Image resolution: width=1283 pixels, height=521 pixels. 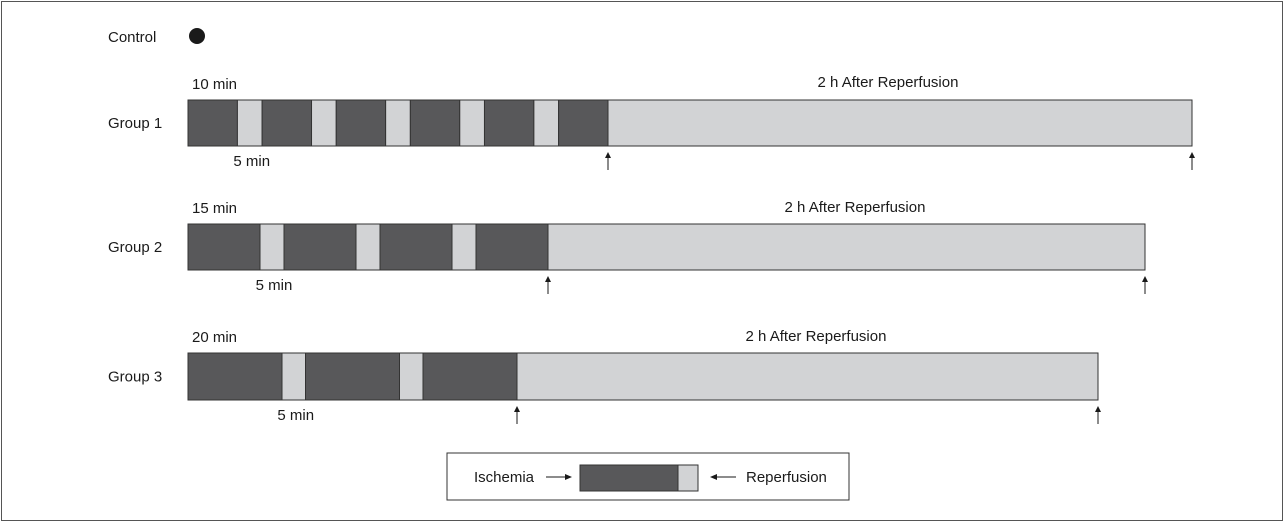 I want to click on group-1-label: Group 1, so click(x=135, y=123).